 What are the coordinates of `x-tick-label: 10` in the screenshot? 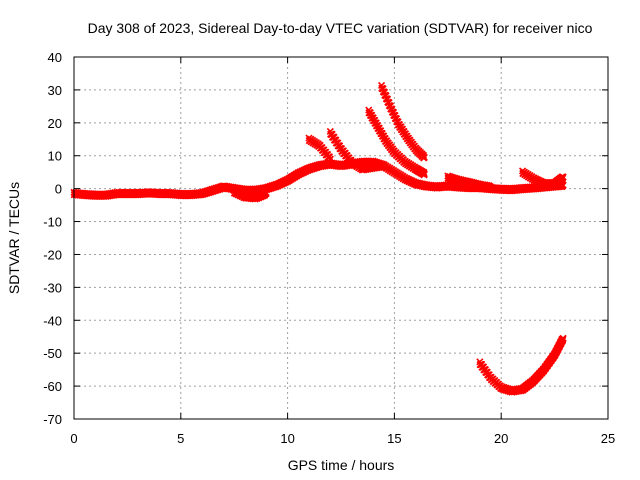 It's located at (287, 438).